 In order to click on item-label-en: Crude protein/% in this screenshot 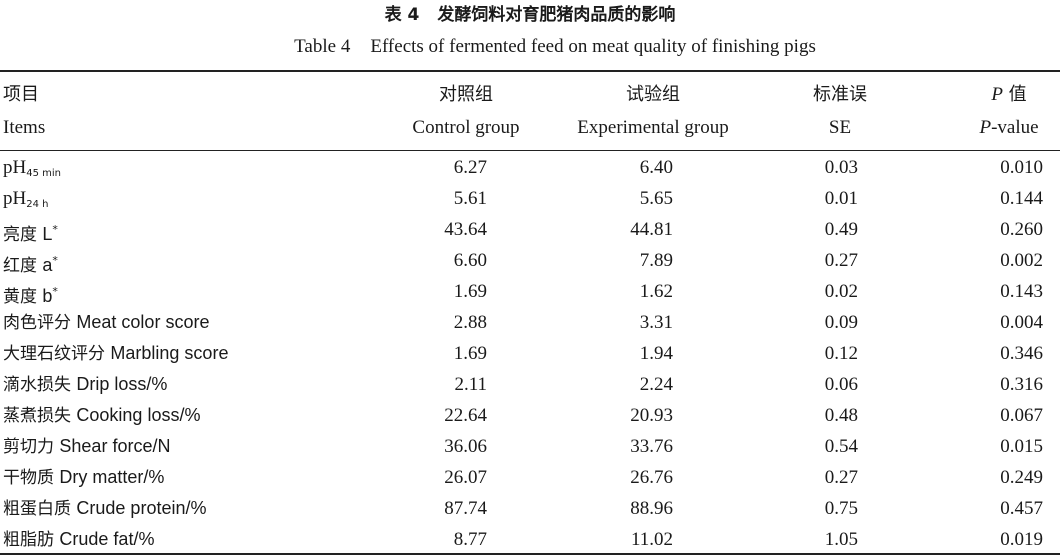, I will do `click(141, 508)`.